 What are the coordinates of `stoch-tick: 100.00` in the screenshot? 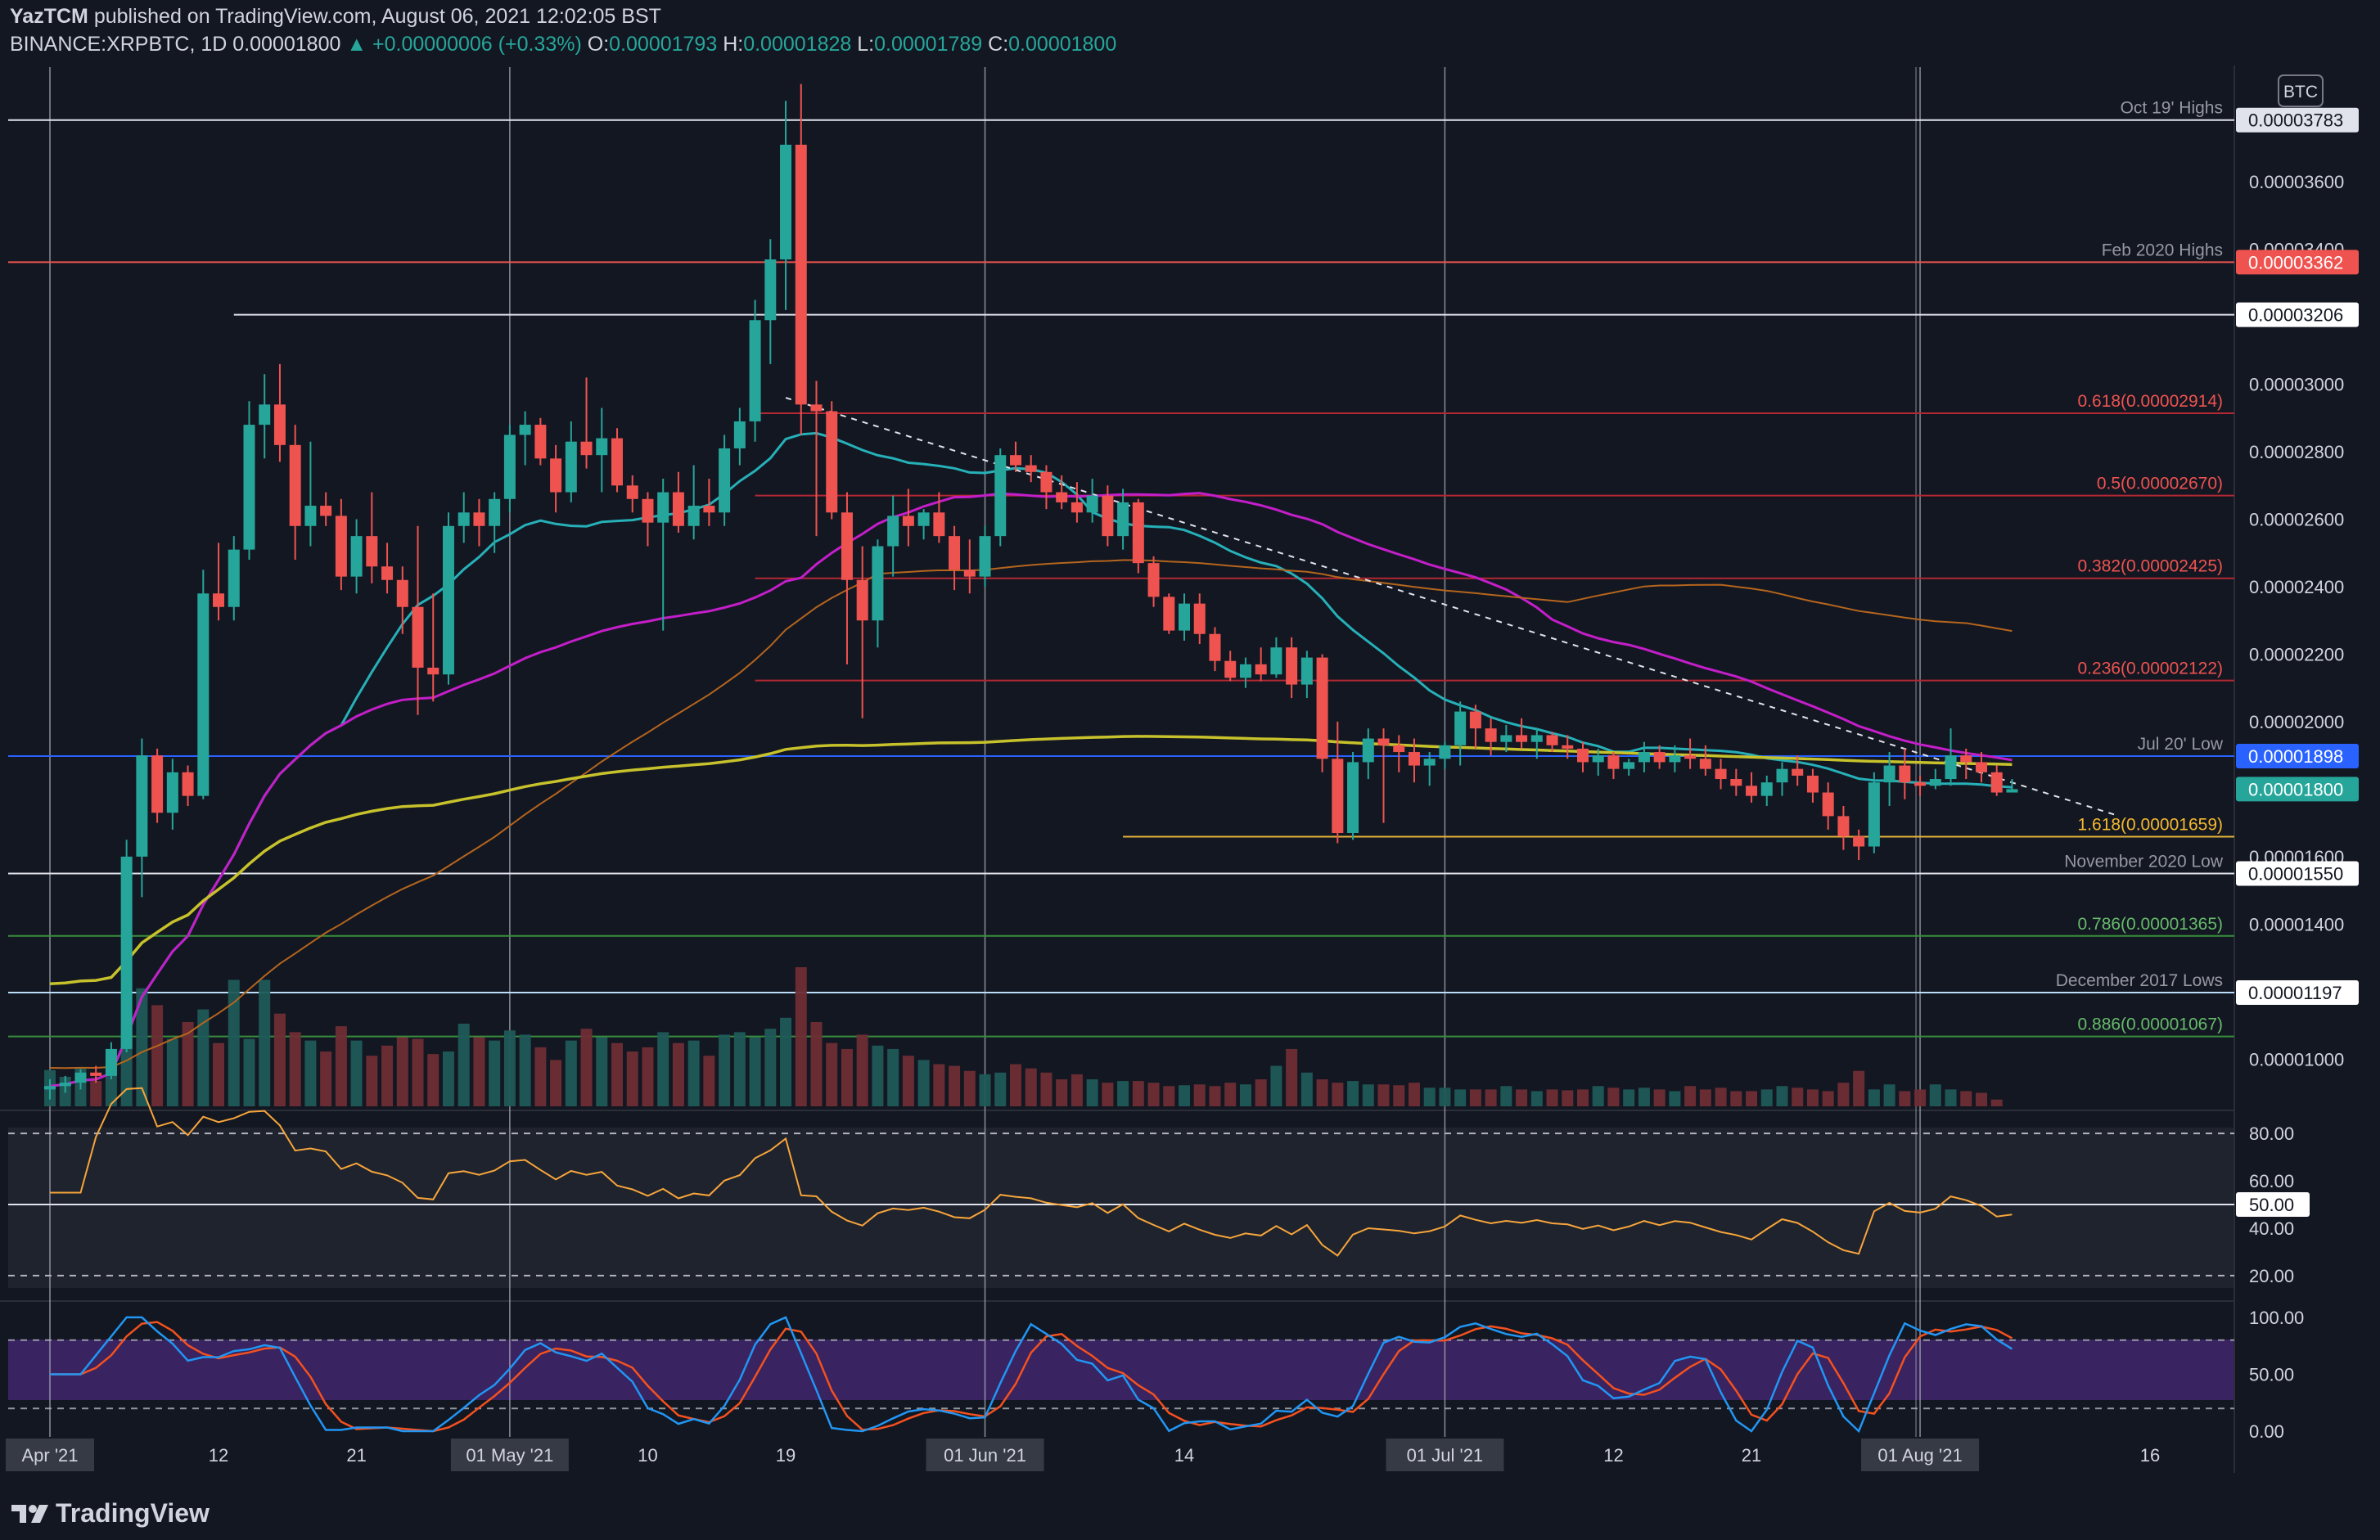 It's located at (2276, 1318).